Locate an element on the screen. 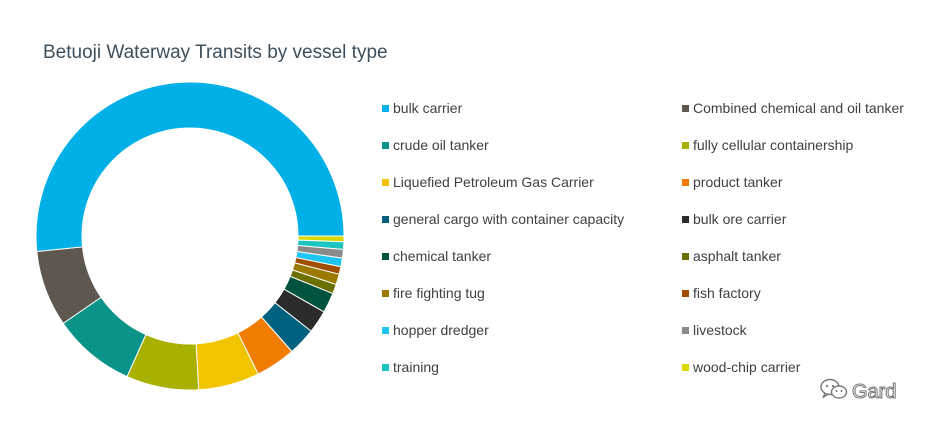 Image resolution: width=940 pixels, height=428 pixels. watermark: Gard is located at coordinates (858, 392).